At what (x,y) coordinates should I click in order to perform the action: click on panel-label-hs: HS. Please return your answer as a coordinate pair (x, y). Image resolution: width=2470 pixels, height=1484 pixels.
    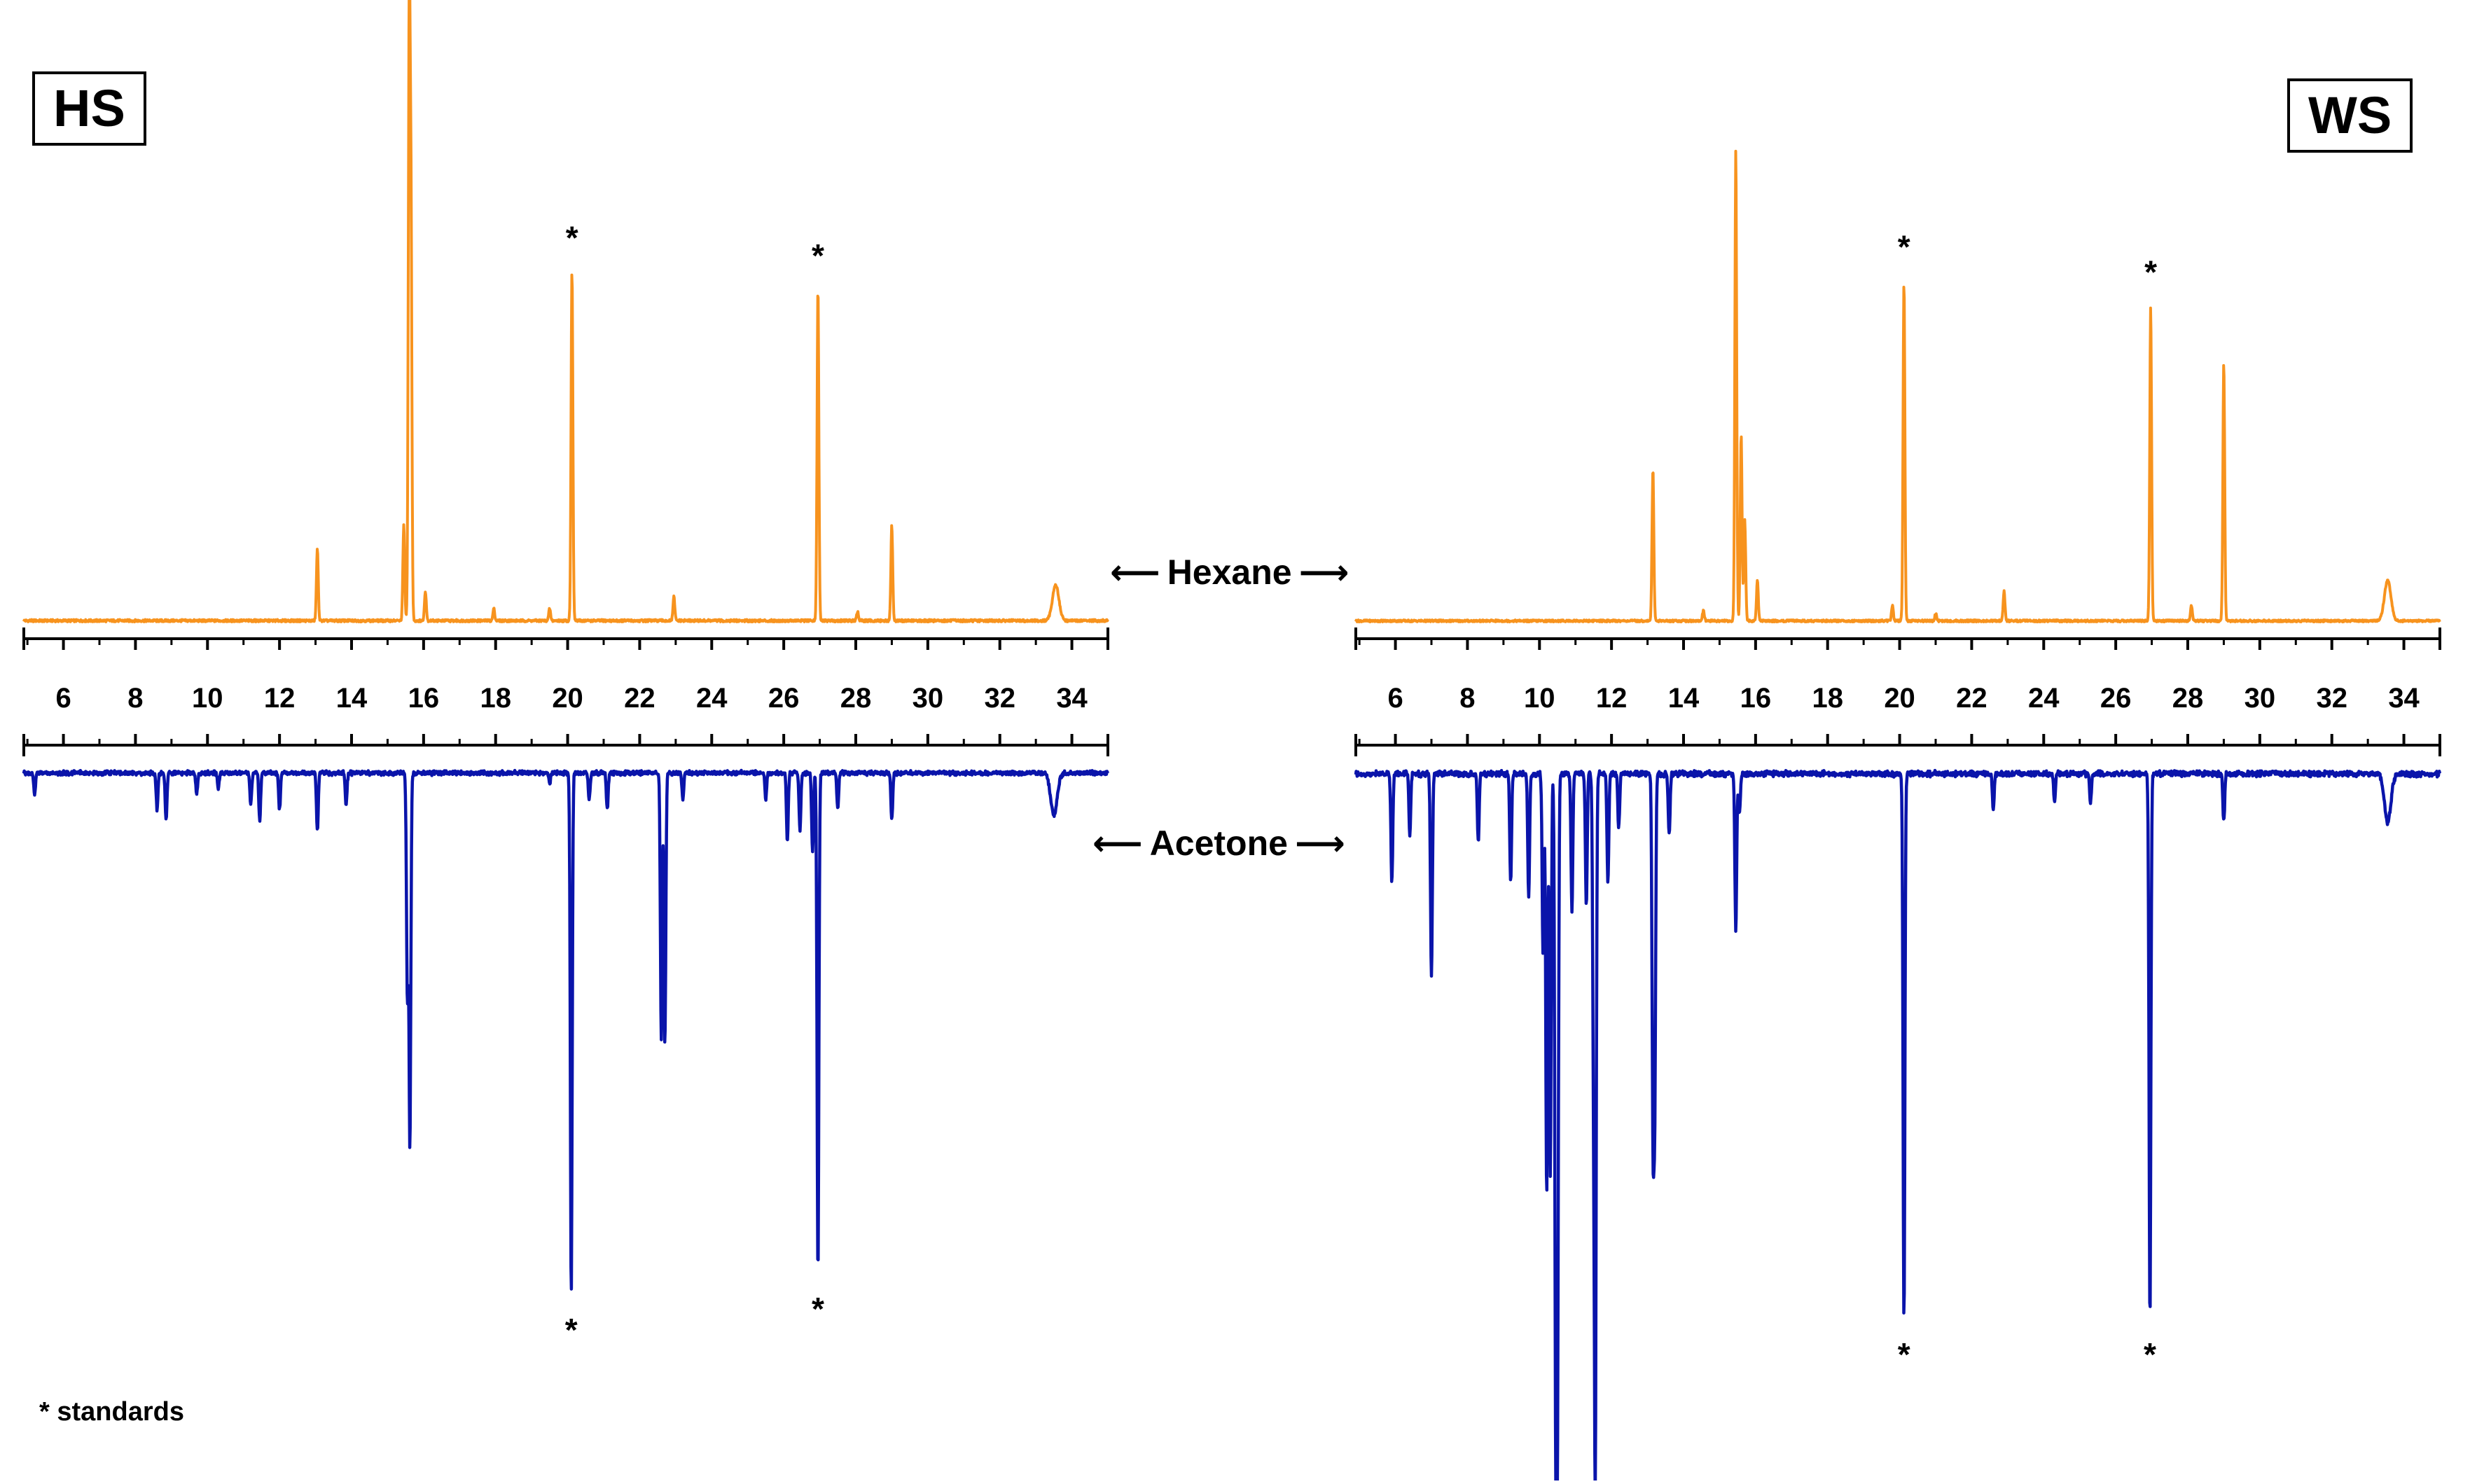
    Looking at the image, I should click on (89, 108).